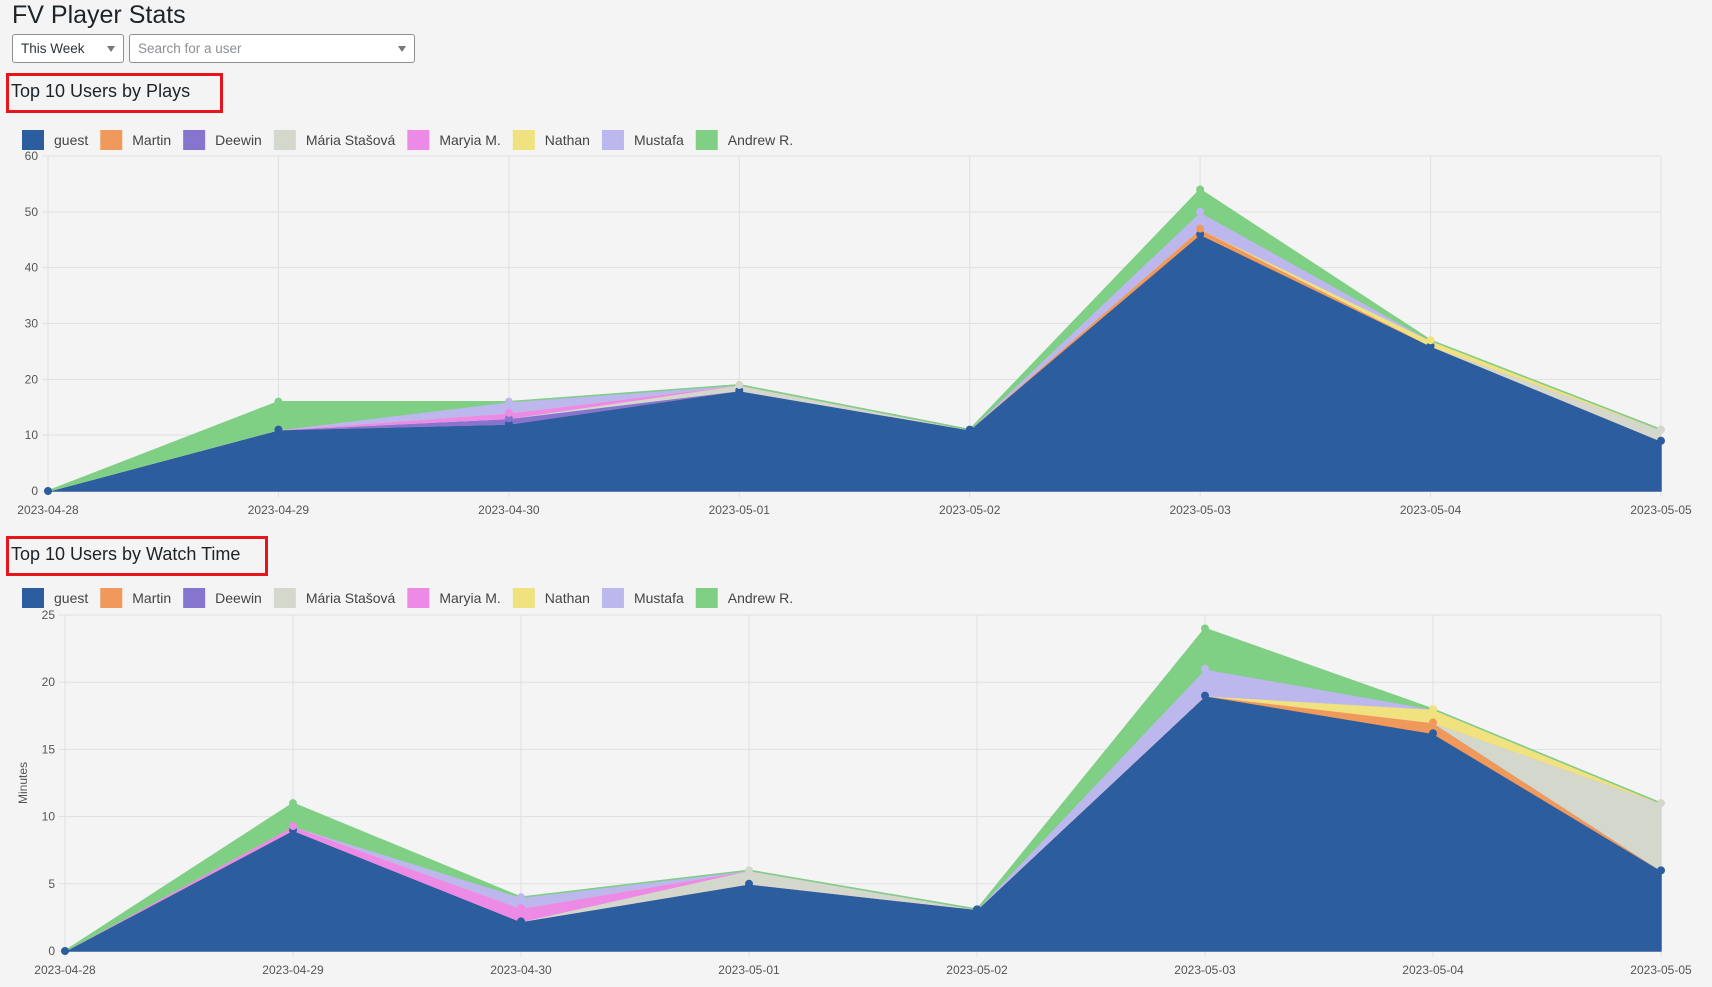  Describe the element at coordinates (551, 140) in the screenshot. I see `plays-legend-item-nathan: Nathan` at that location.